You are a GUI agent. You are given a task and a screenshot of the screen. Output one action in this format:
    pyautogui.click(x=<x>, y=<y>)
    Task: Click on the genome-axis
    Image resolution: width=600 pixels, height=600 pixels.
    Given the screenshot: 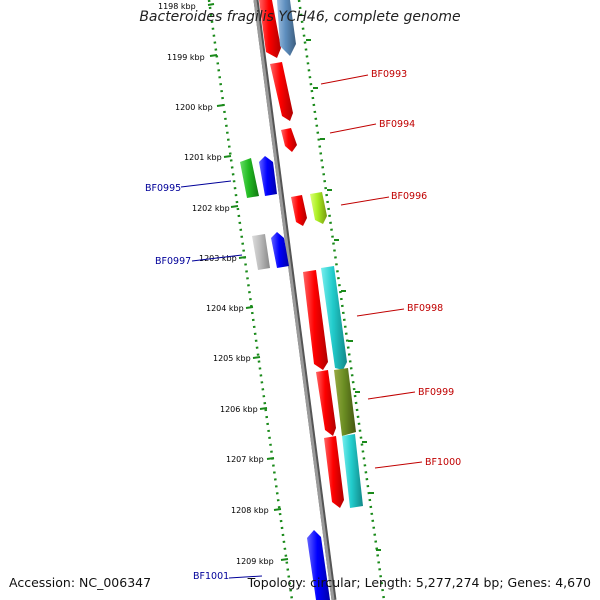 What is the action you would take?
    pyautogui.click(x=294, y=300)
    